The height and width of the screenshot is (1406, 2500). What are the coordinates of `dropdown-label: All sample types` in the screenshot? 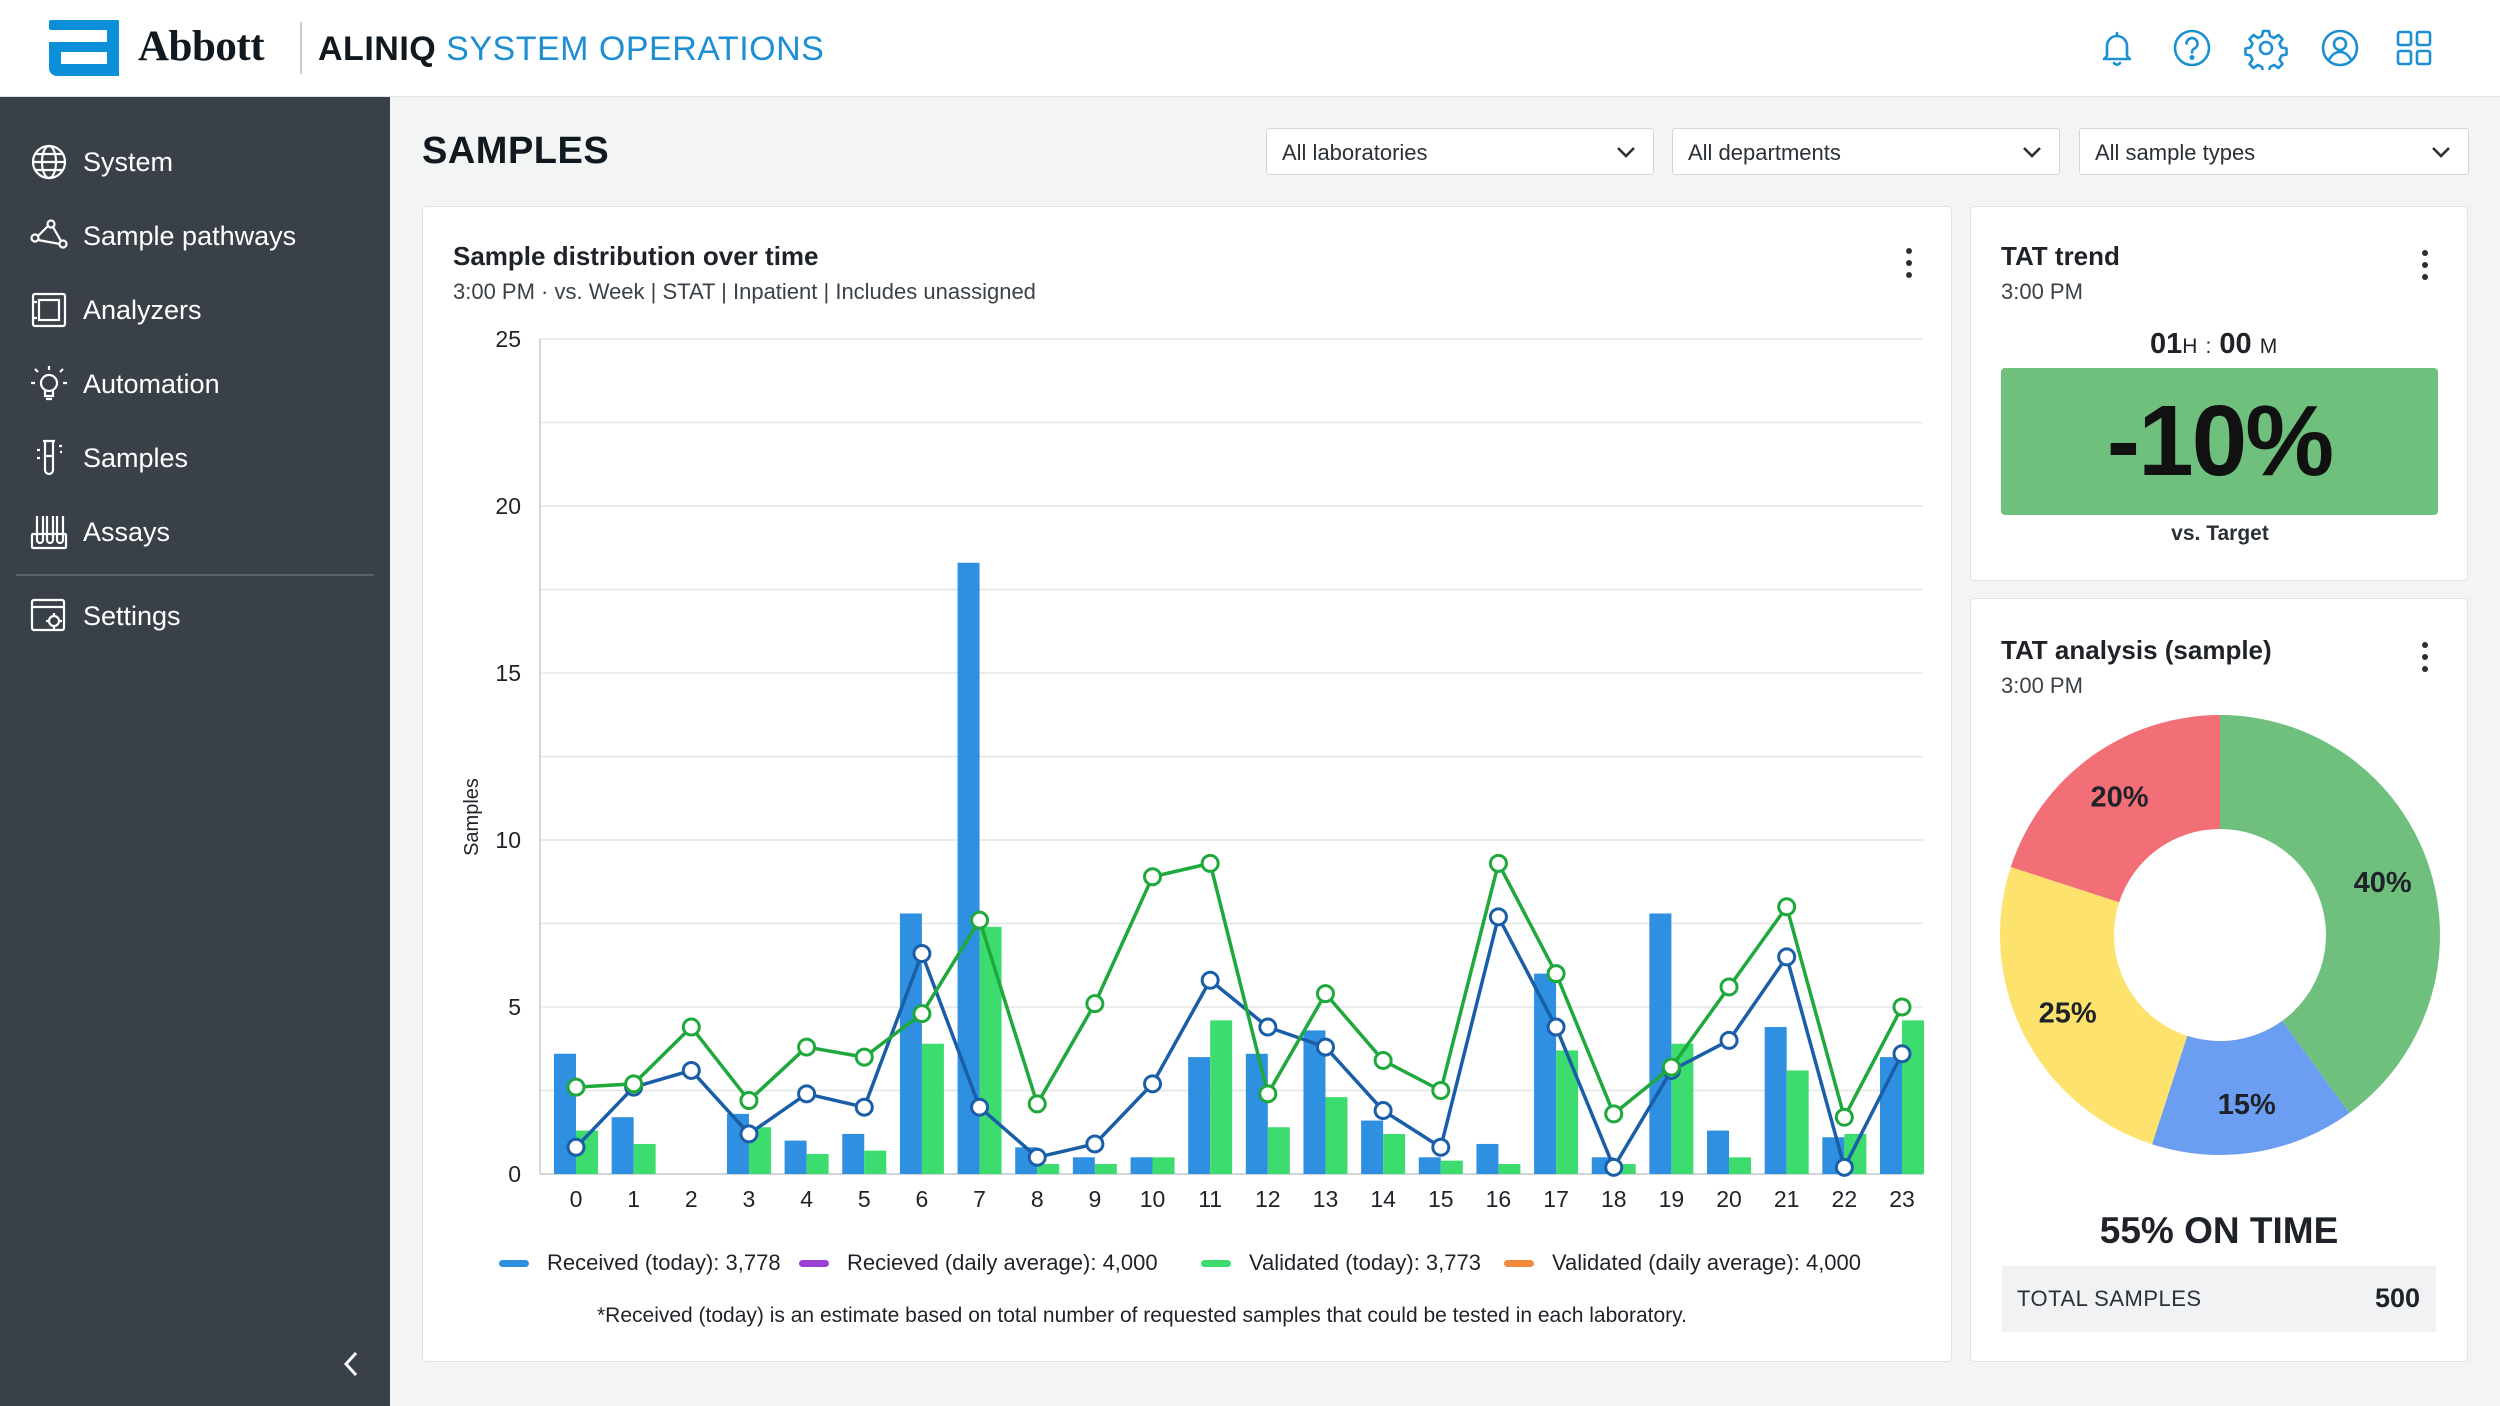 It's located at (2175, 152).